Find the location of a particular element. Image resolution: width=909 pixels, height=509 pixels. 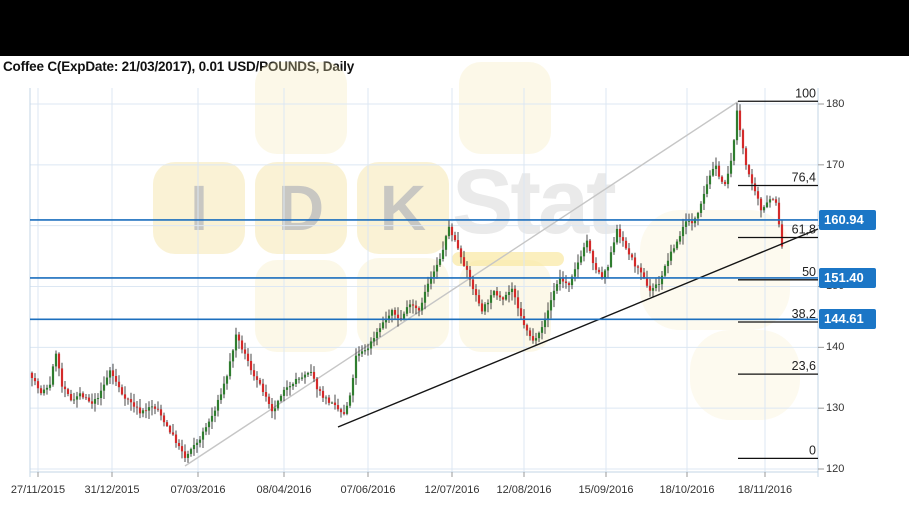

fib-level-label: 38,2 is located at coordinates (804, 314).